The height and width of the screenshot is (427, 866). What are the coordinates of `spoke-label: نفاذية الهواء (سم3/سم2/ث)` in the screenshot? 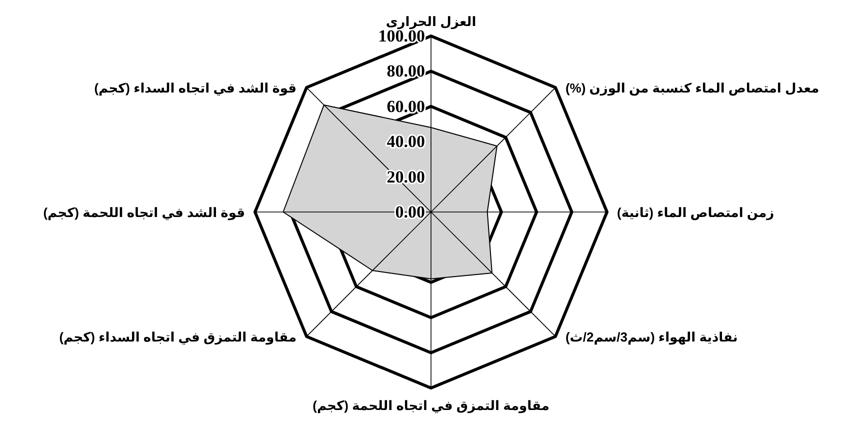 It's located at (651, 337).